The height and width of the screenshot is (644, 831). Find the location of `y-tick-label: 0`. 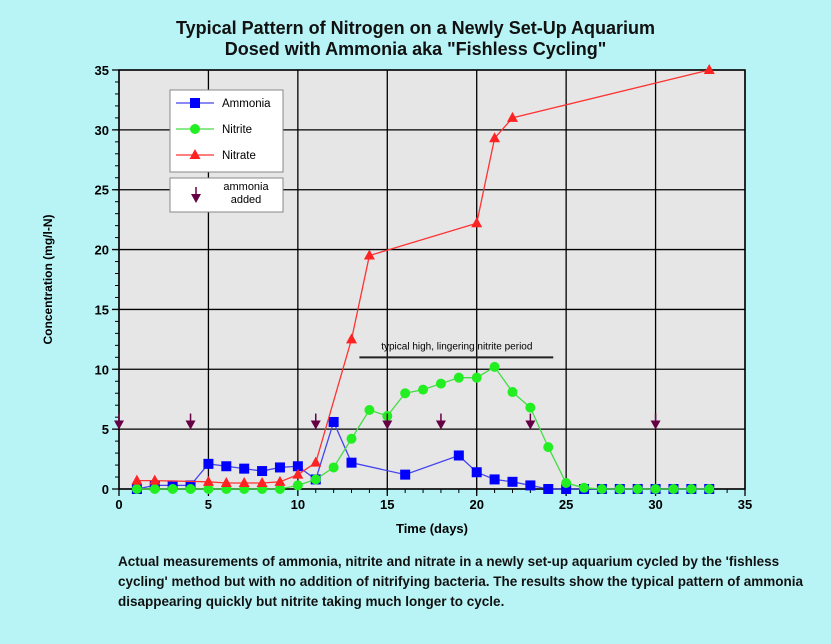

y-tick-label: 0 is located at coordinates (105, 489).